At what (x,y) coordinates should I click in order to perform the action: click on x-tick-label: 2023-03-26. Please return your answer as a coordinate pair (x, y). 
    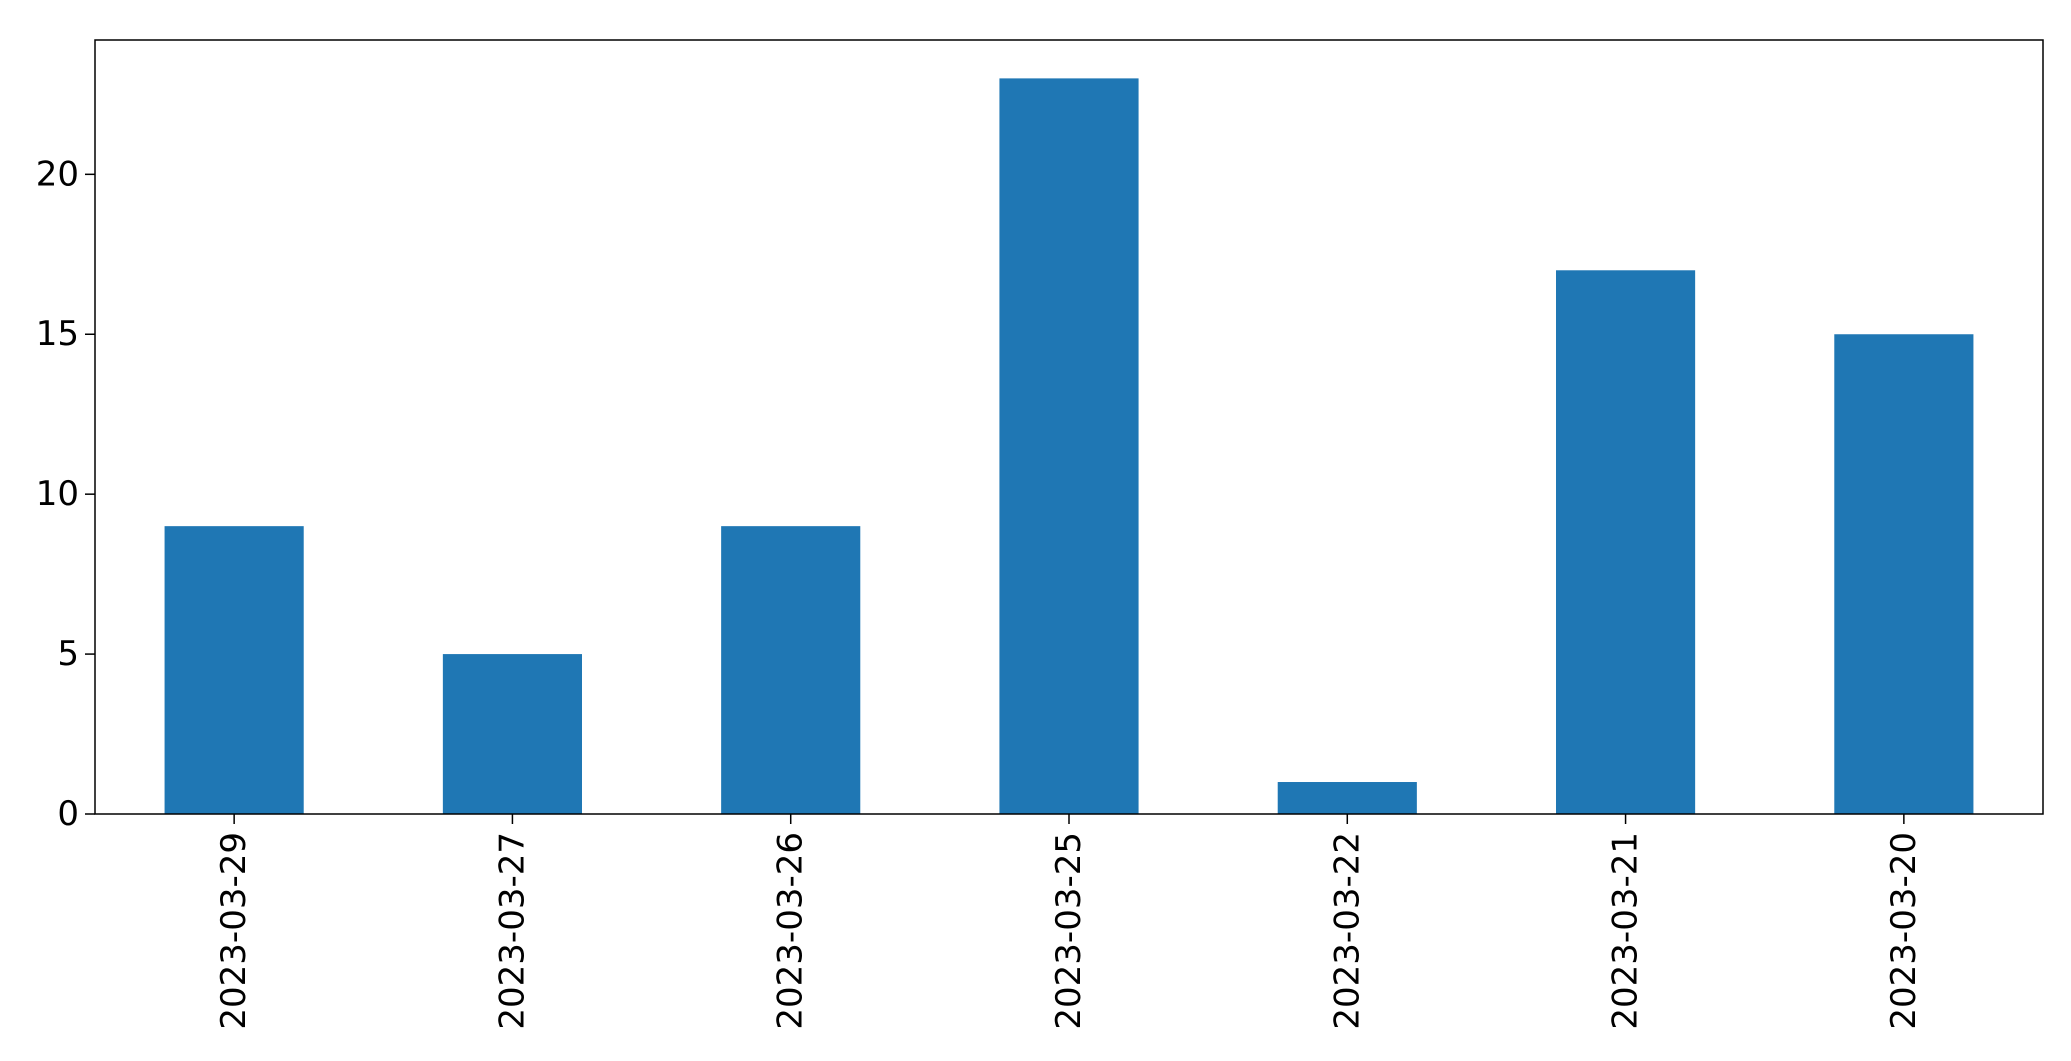
    Looking at the image, I should click on (791, 931).